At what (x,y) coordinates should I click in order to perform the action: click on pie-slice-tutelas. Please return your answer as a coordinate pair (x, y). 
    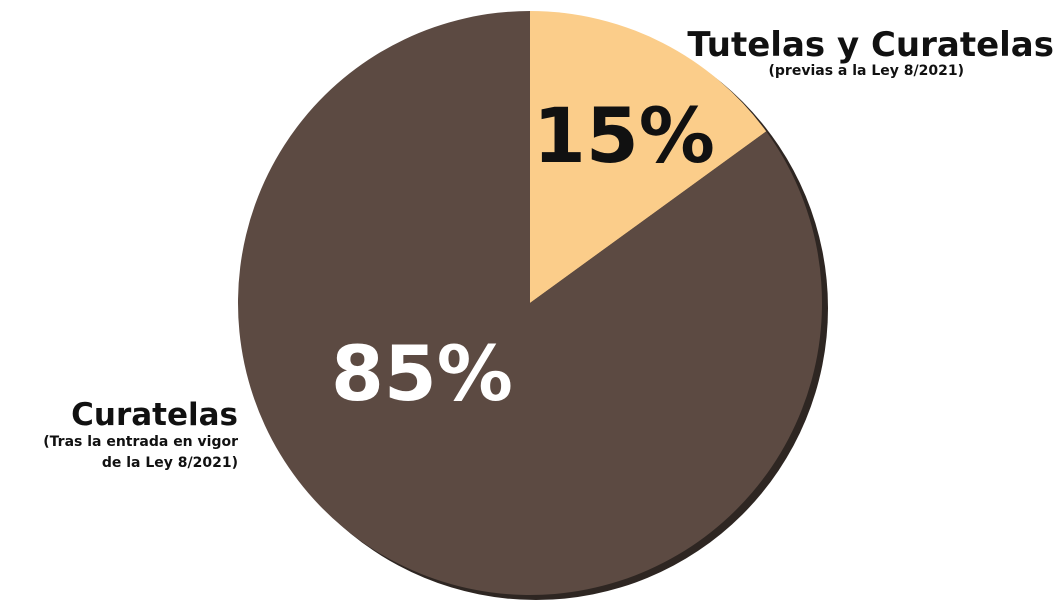
    Looking at the image, I should click on (648, 157).